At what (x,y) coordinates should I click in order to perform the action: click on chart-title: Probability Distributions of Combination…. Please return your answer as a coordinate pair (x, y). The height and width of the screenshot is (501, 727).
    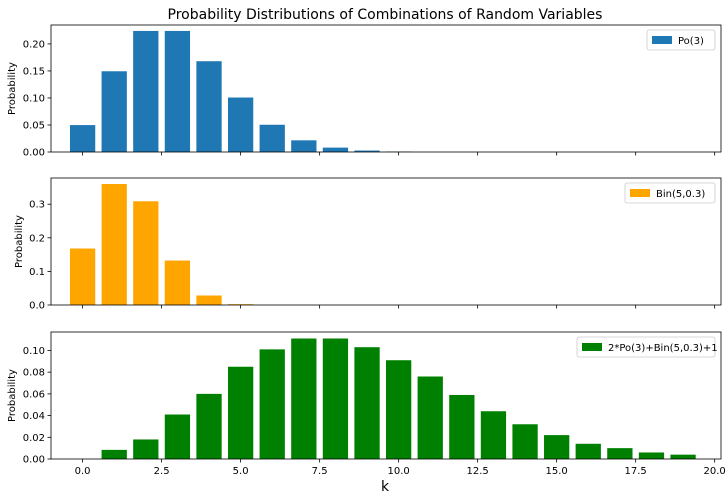
    Looking at the image, I should click on (385, 15).